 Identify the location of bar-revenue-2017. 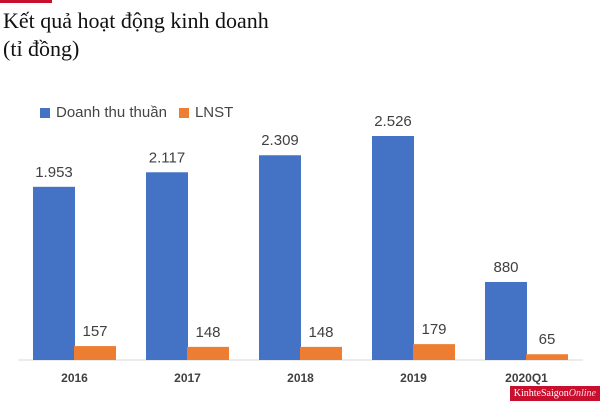
(167, 266).